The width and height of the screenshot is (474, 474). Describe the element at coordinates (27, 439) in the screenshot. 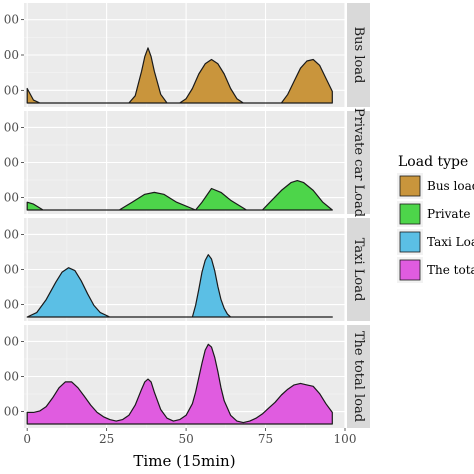

I see `x-tick-label: 0` at that location.